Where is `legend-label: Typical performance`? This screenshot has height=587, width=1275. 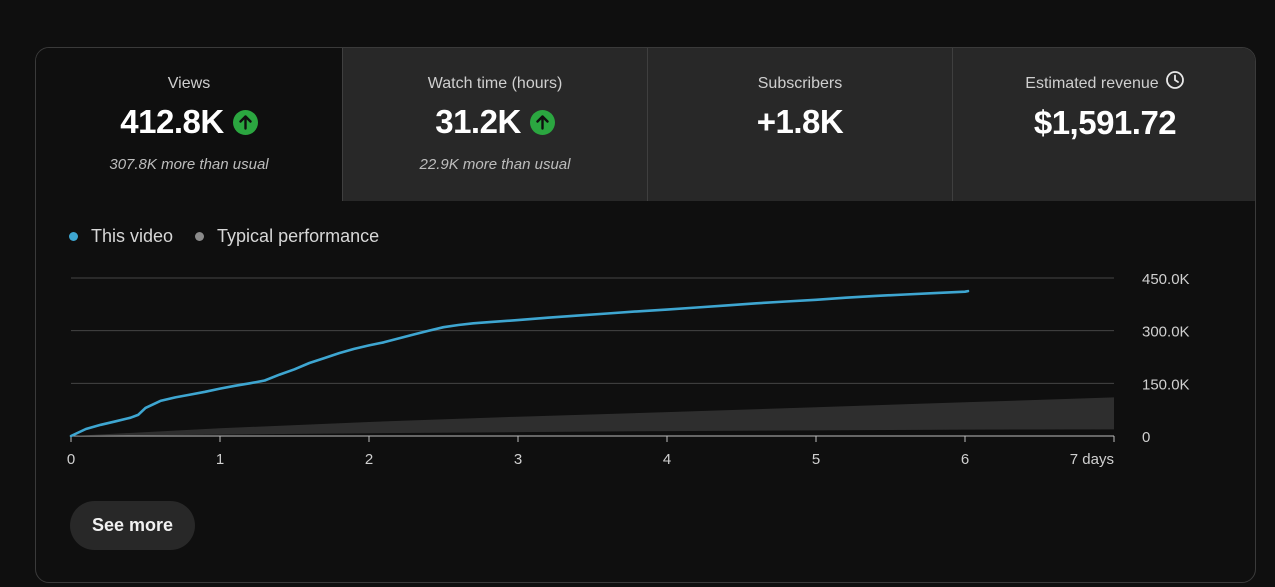 legend-label: Typical performance is located at coordinates (298, 236).